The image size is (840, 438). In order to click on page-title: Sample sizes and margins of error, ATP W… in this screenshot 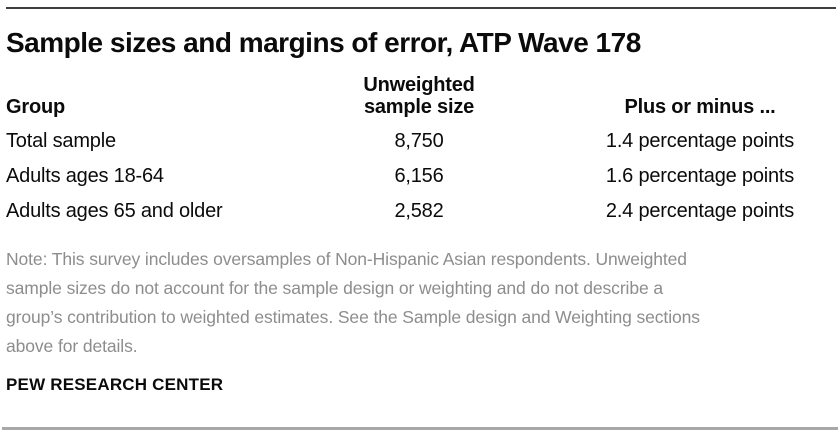, I will do `click(323, 42)`.